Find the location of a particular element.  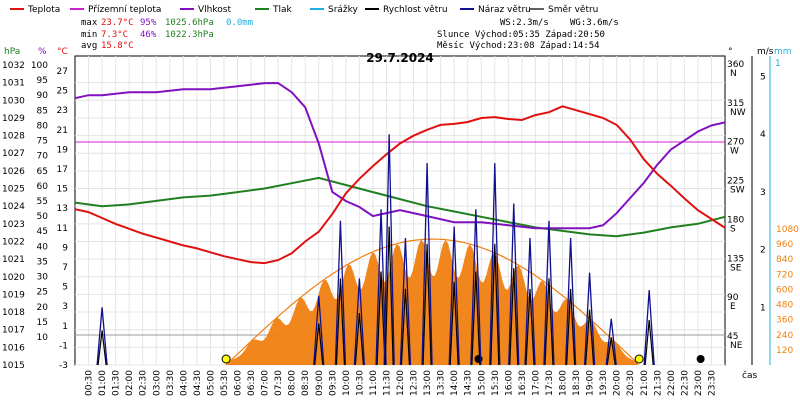

hpa-tick: 1017 is located at coordinates (13, 331).